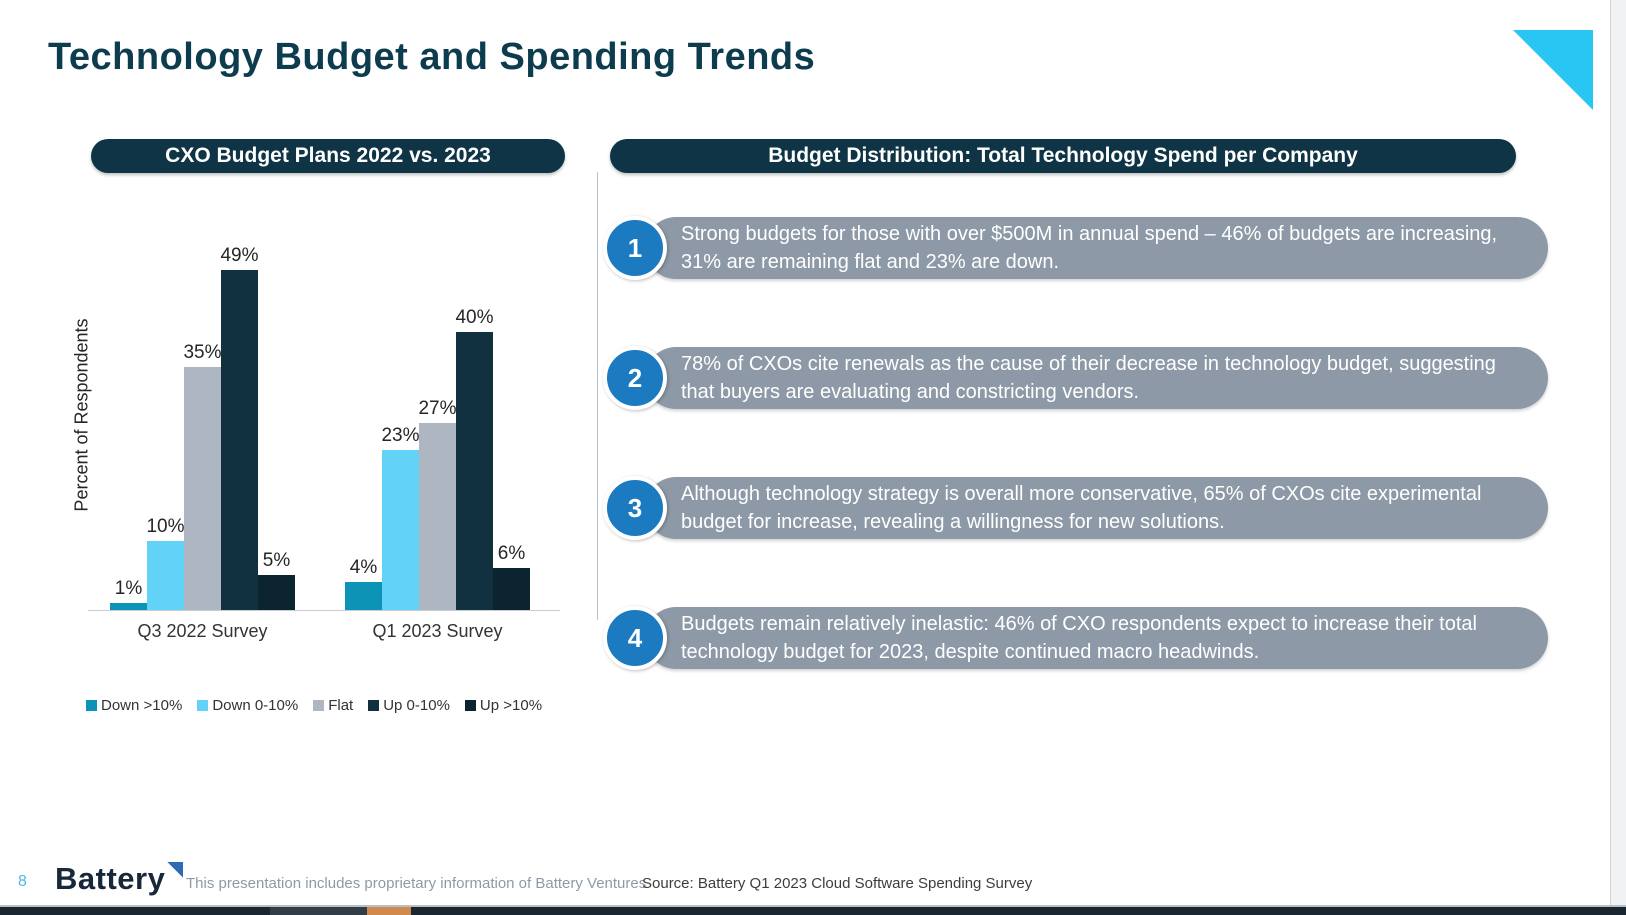 Image resolution: width=1626 pixels, height=915 pixels. What do you see at coordinates (341, 705) in the screenshot?
I see `legend-label: Flat` at bounding box center [341, 705].